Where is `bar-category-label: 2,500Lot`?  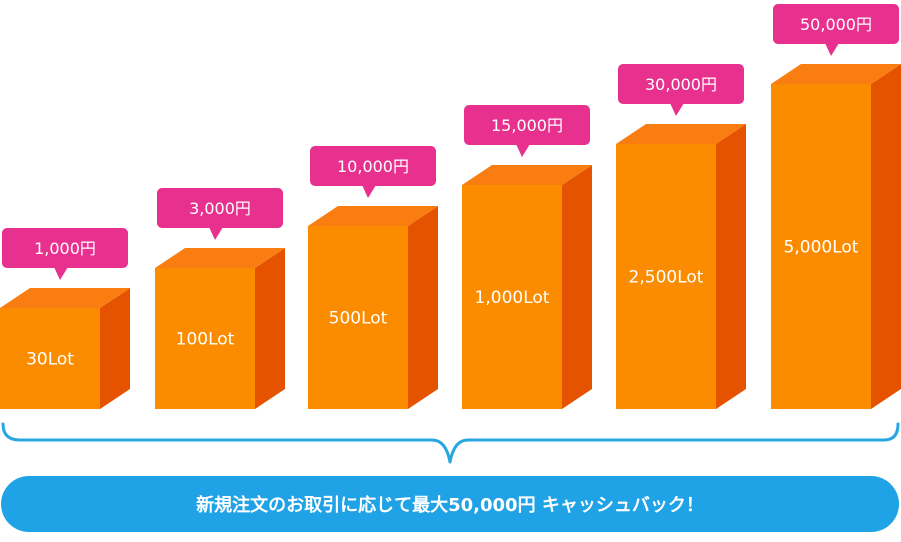
bar-category-label: 2,500Lot is located at coordinates (666, 278).